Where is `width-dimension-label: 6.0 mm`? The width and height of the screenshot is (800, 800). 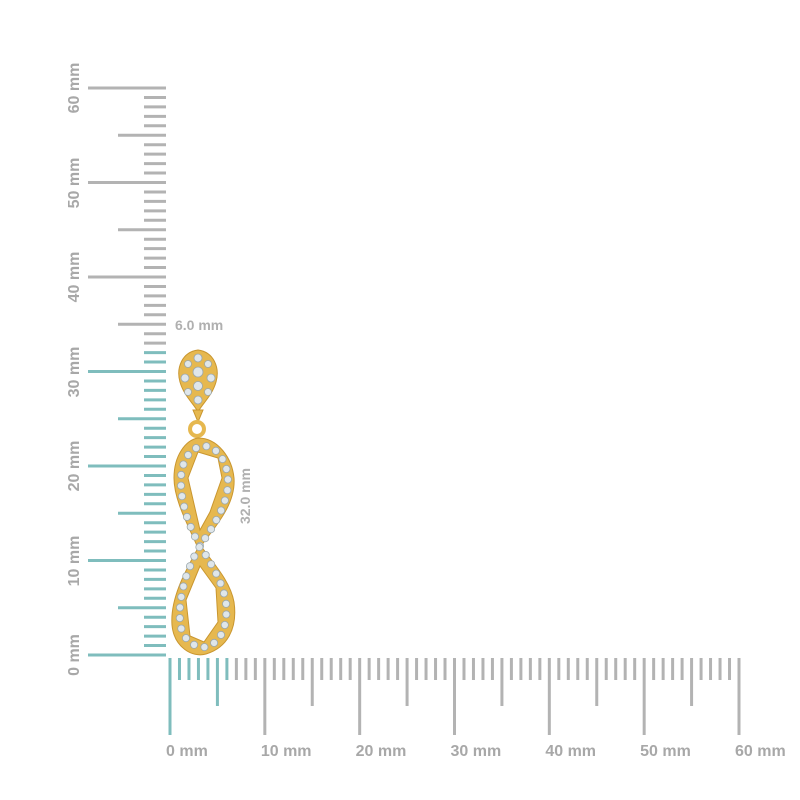
width-dimension-label: 6.0 mm is located at coordinates (199, 325).